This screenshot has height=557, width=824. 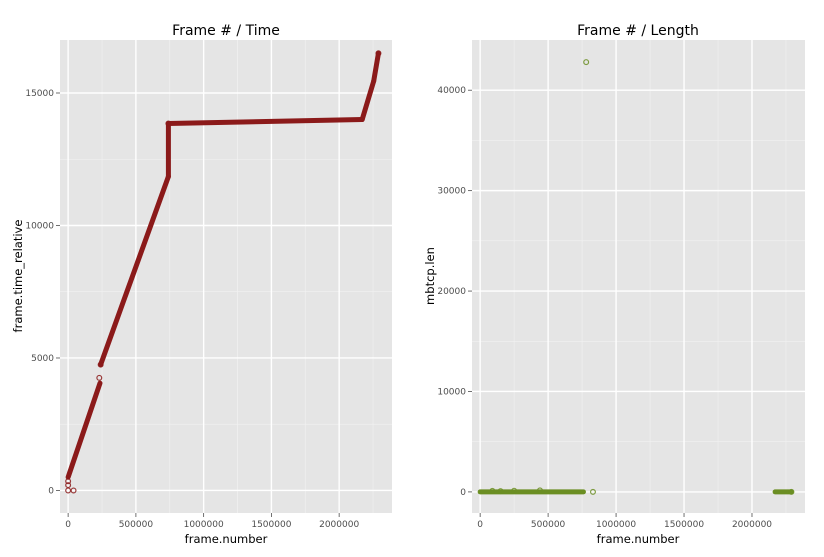 I want to click on right-x-tick-label: 500000, so click(x=548, y=525).